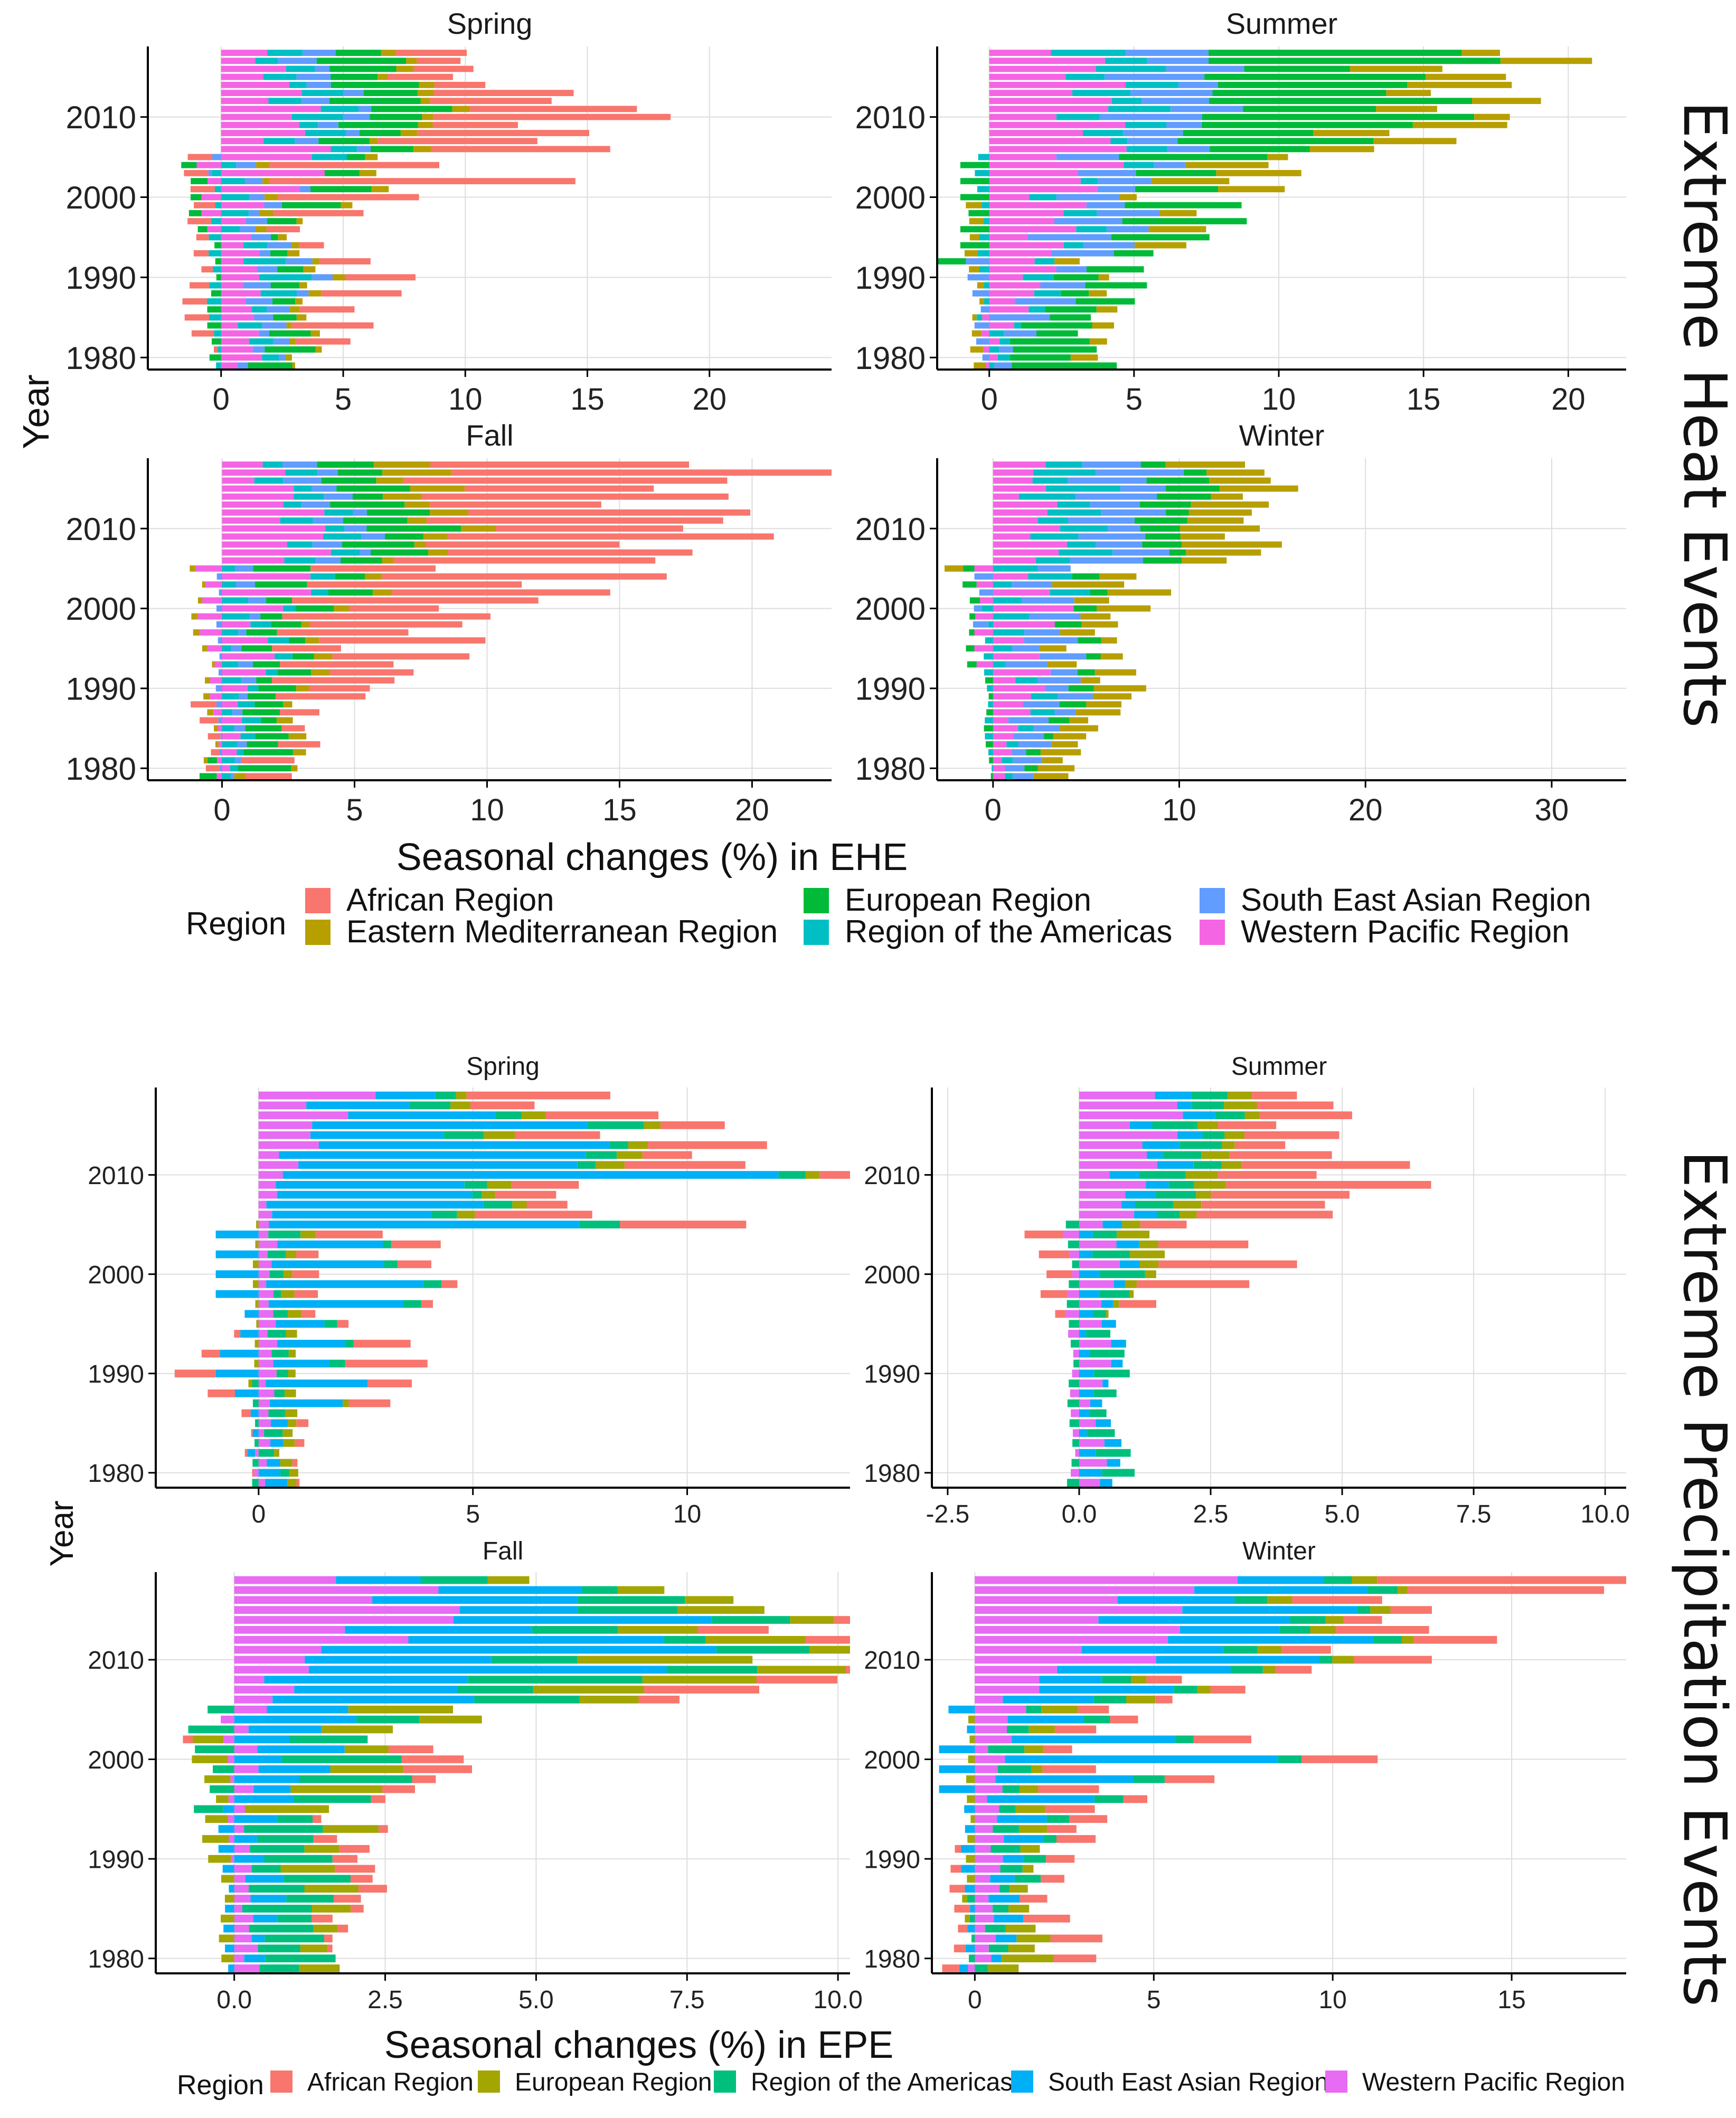 The image size is (1736, 2118). Describe the element at coordinates (294, 768) in the screenshot. I see `heat-fall-bar-1980-eastern-mediterranean-region` at that location.